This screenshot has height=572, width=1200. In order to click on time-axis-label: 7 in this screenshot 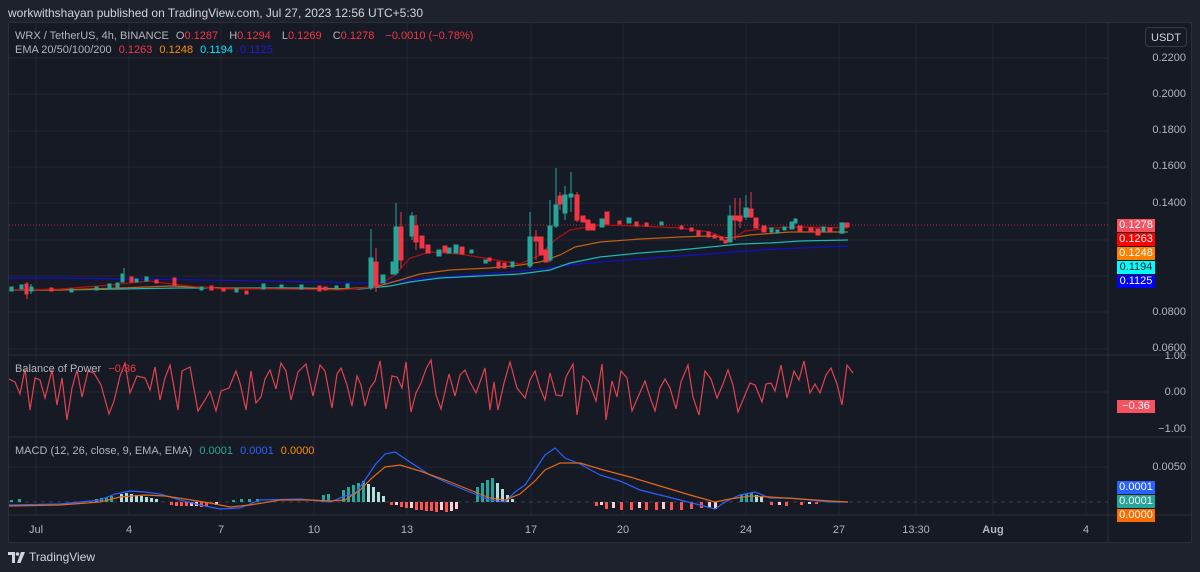, I will do `click(221, 530)`.